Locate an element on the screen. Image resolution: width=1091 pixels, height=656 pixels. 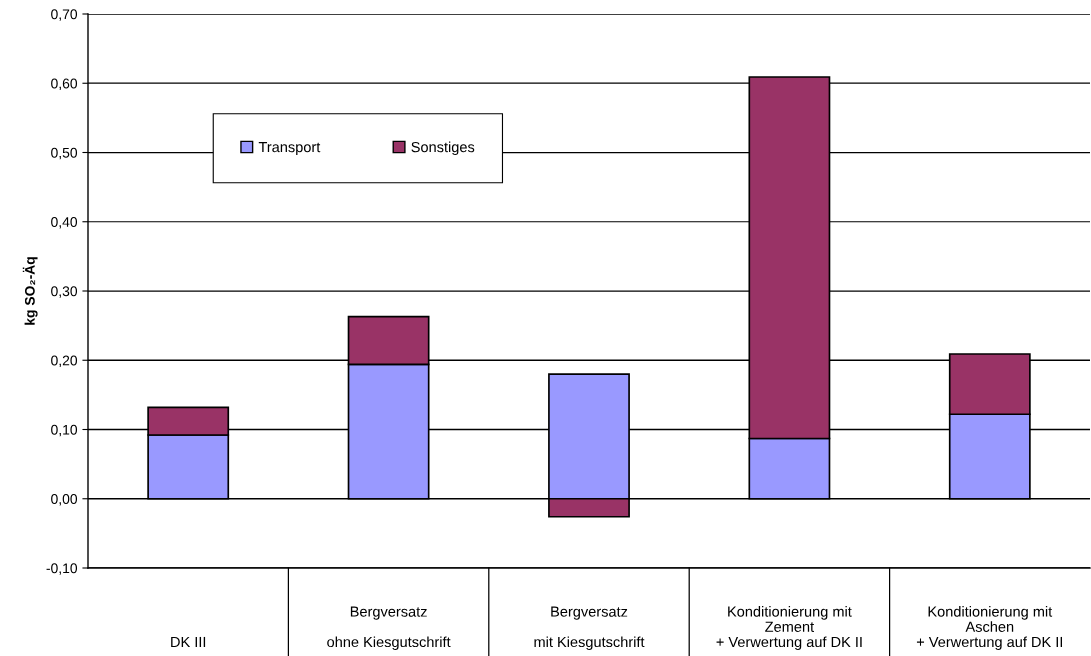
x-tick-label: Konditionierung mit Zement + Verwertung auf DK II is located at coordinates (789, 628).